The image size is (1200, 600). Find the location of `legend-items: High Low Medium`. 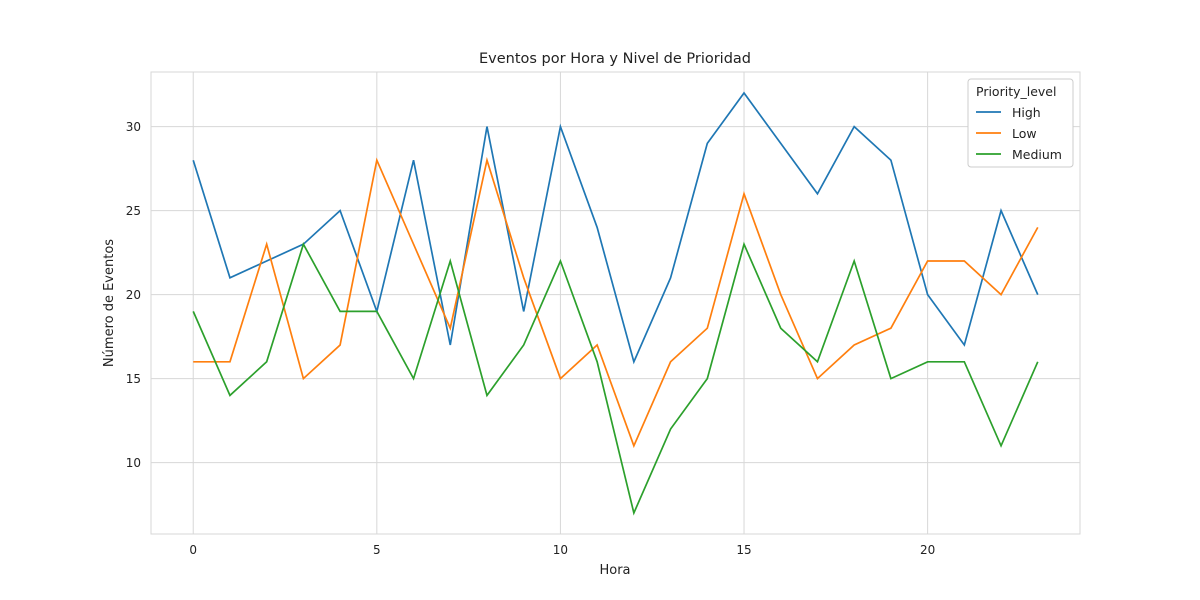

legend-items: High Low Medium is located at coordinates (1019, 133).